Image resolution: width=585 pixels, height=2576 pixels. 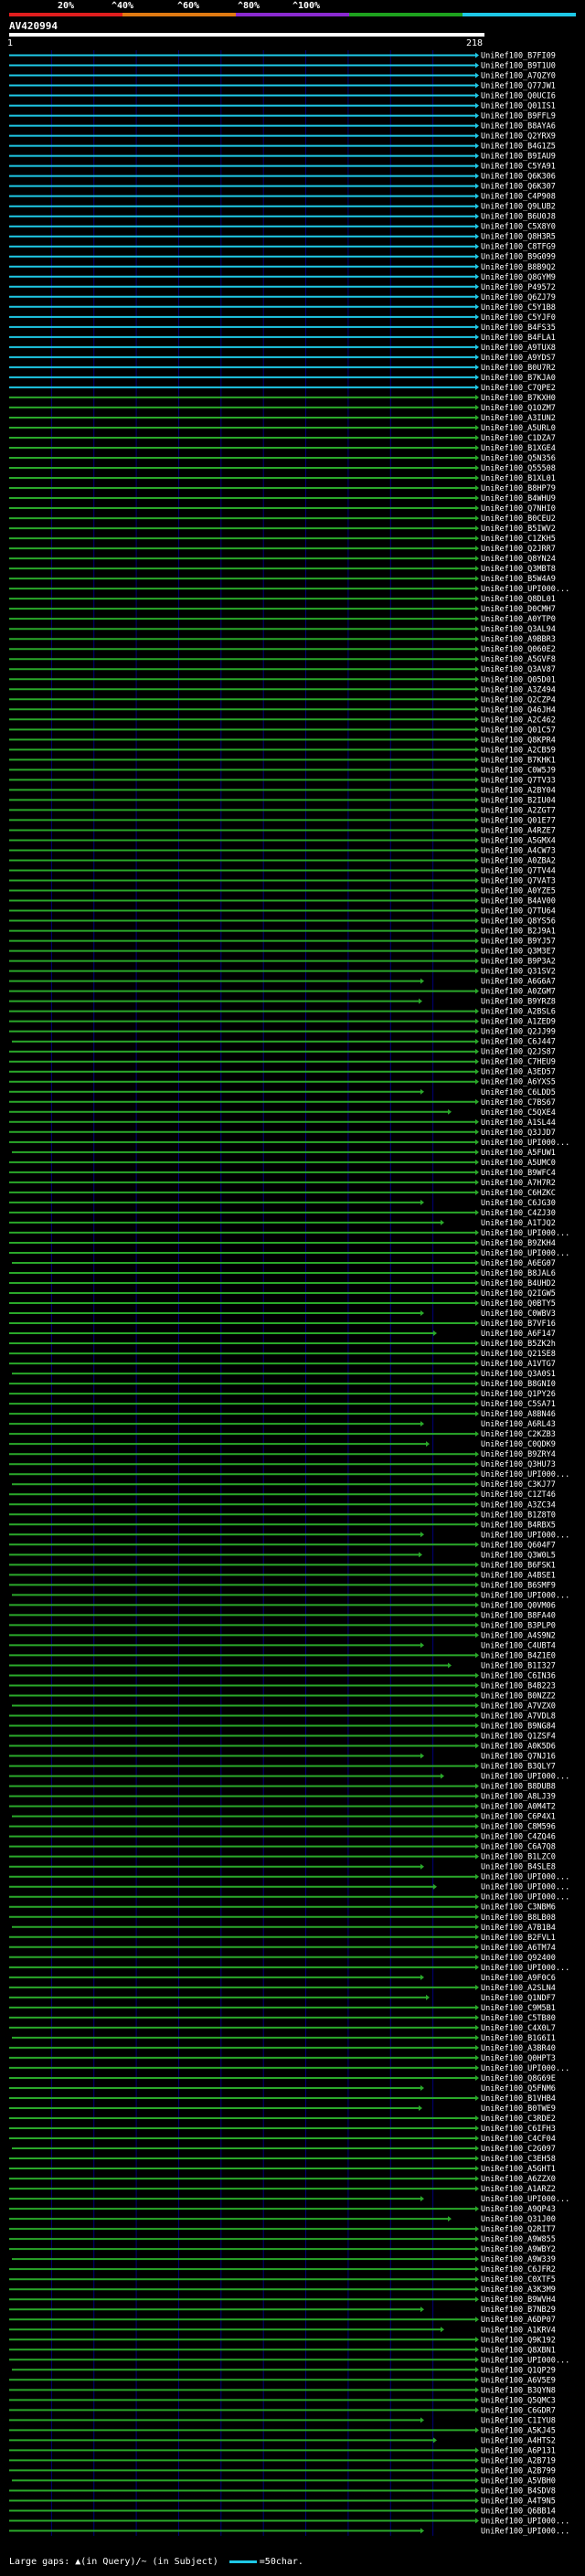 What do you see at coordinates (518, 2048) in the screenshot?
I see `hit-label: UniRef100_A3BR40` at bounding box center [518, 2048].